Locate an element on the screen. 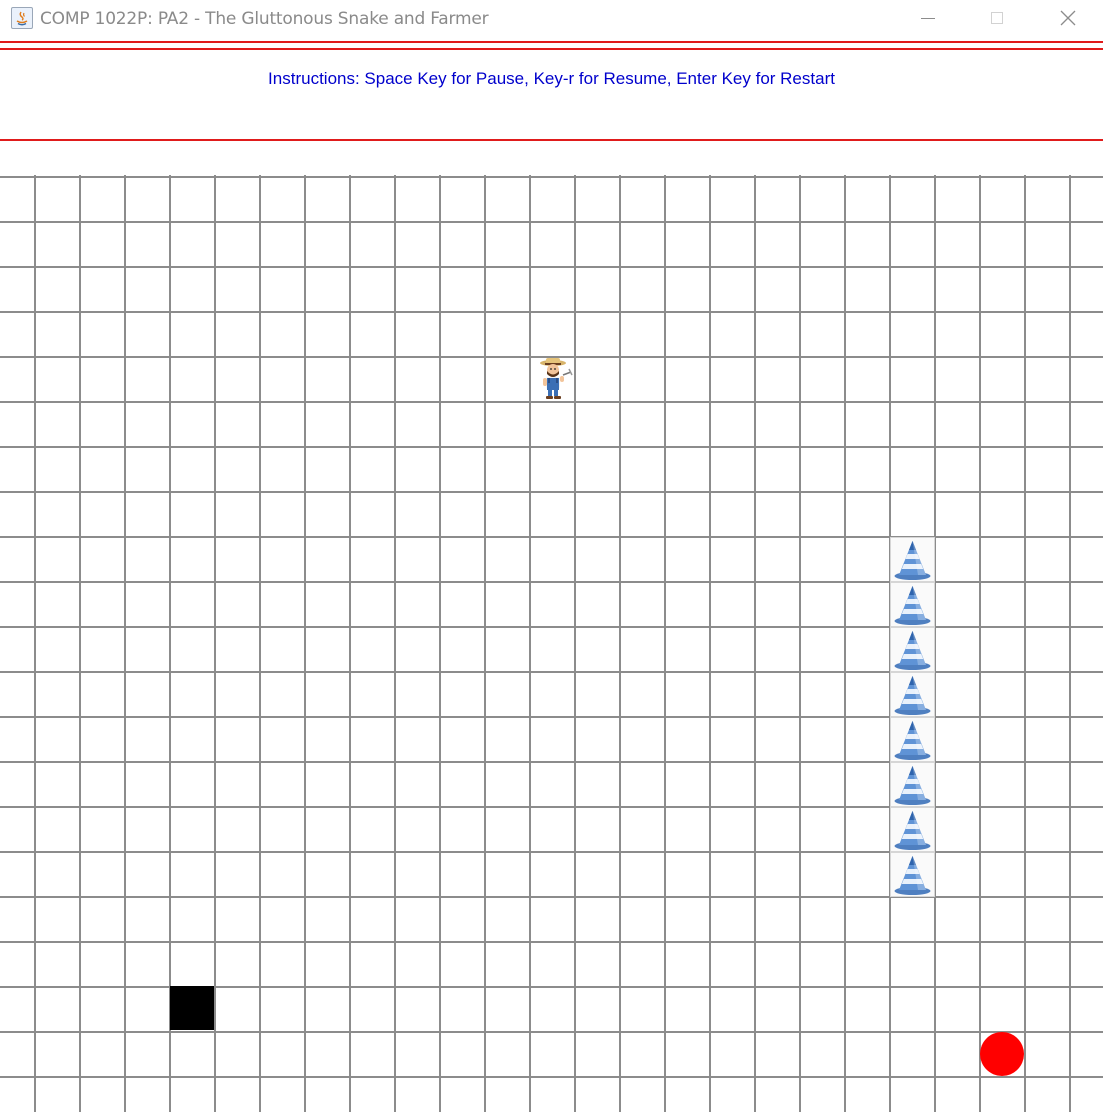 The image size is (1103, 1112). obstacle-square is located at coordinates (192, 1008).